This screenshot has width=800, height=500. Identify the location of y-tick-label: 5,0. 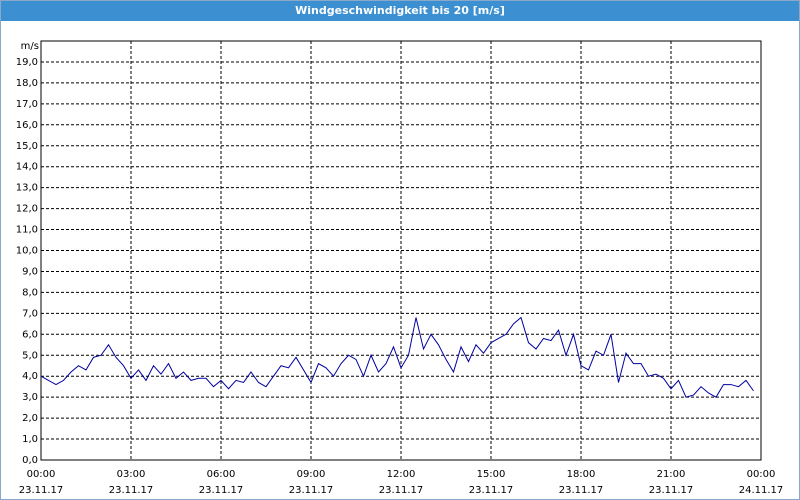
(30, 355).